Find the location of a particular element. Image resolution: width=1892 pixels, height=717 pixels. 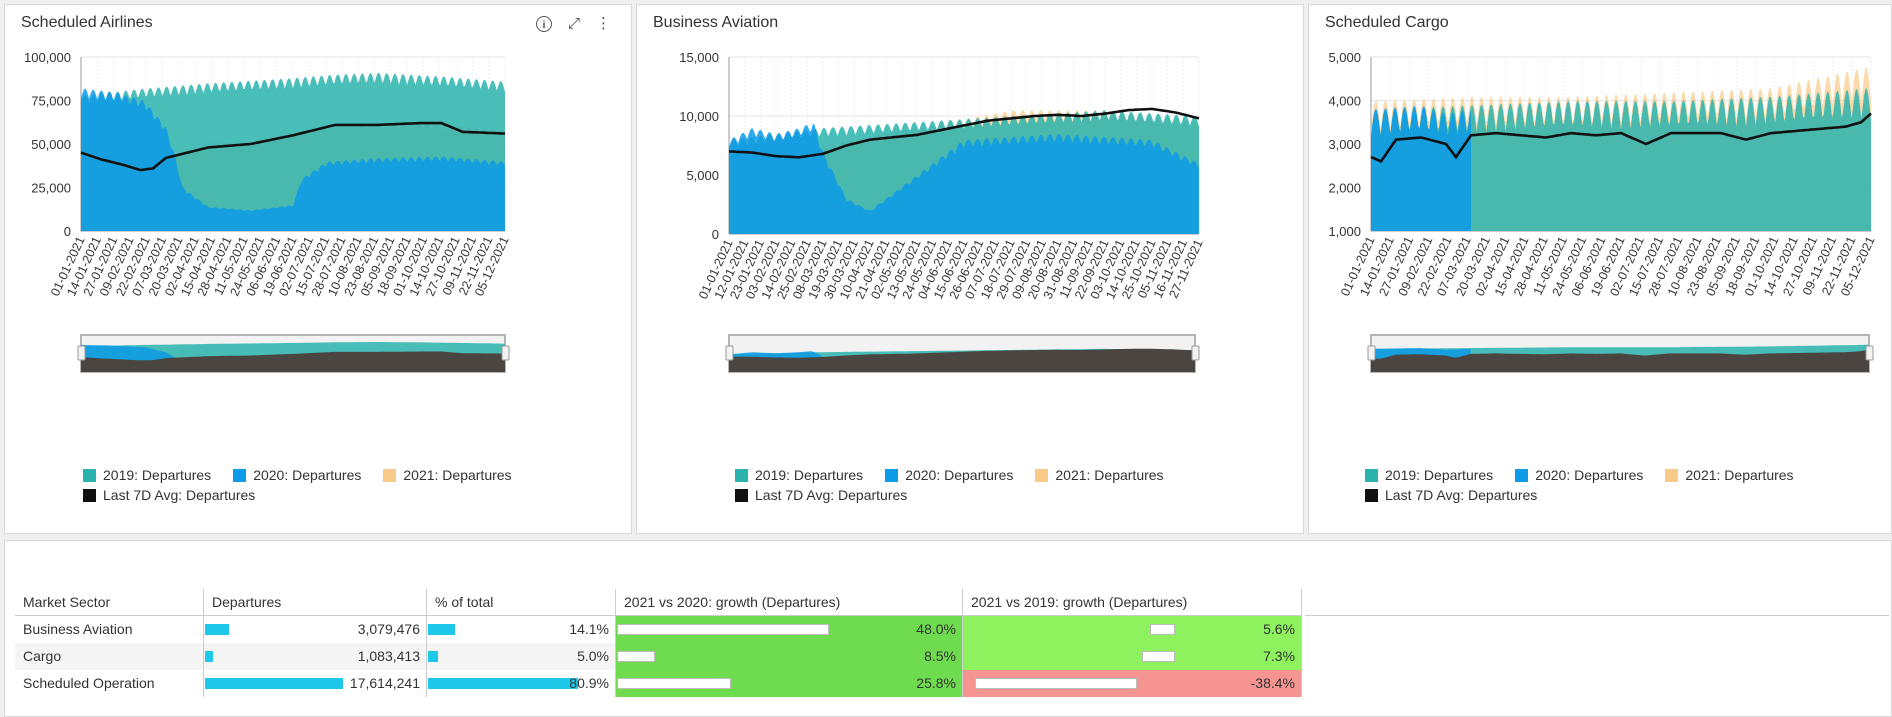

panel-title: Scheduled Airlines is located at coordinates (87, 22).